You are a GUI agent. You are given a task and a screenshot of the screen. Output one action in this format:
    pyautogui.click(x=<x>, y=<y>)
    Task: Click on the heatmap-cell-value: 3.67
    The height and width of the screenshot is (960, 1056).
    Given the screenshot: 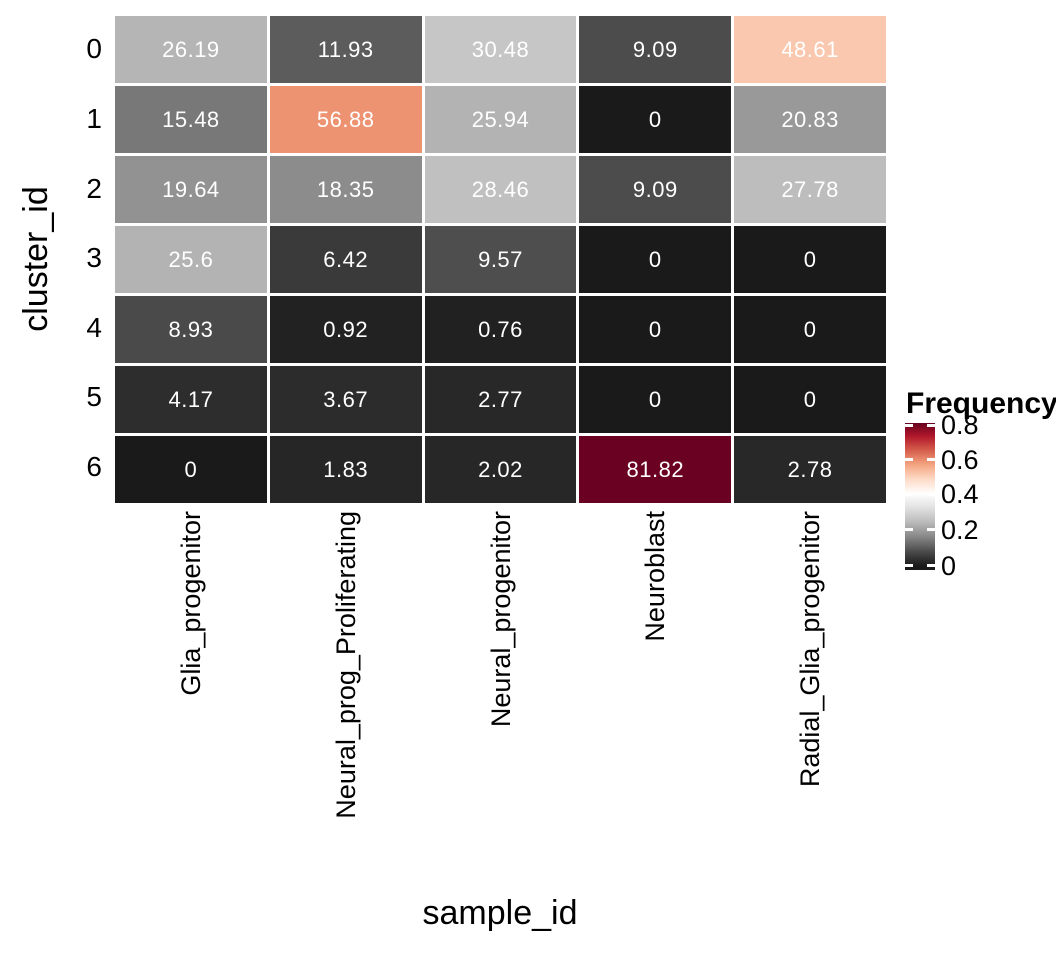 What is the action you would take?
    pyautogui.click(x=346, y=399)
    